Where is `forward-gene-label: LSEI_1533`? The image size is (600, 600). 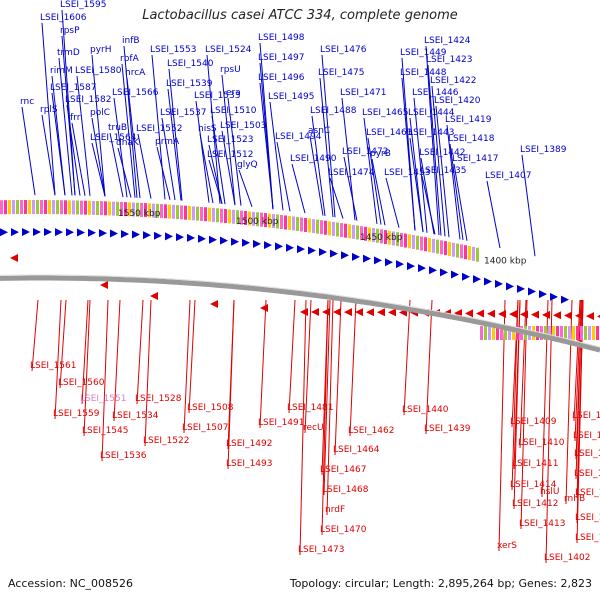
forward-gene-label: LSEI_1533 is located at coordinates (217, 96).